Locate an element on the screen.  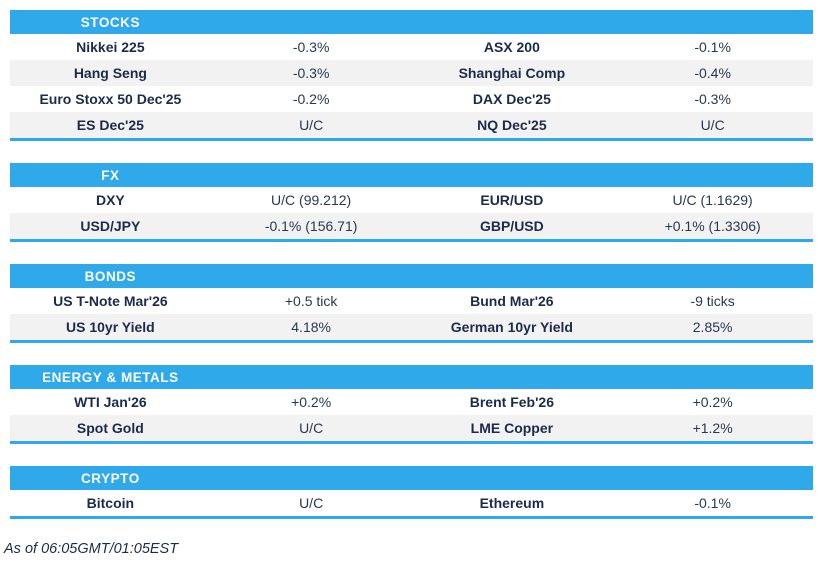
section-header-bar: BONDS is located at coordinates (411, 276).